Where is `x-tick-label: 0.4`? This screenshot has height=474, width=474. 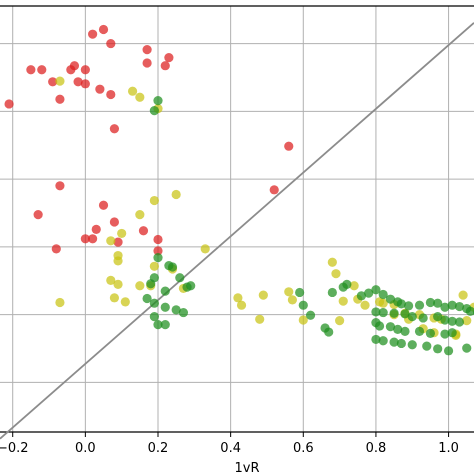 x-tick-label: 0.4 is located at coordinates (230, 448).